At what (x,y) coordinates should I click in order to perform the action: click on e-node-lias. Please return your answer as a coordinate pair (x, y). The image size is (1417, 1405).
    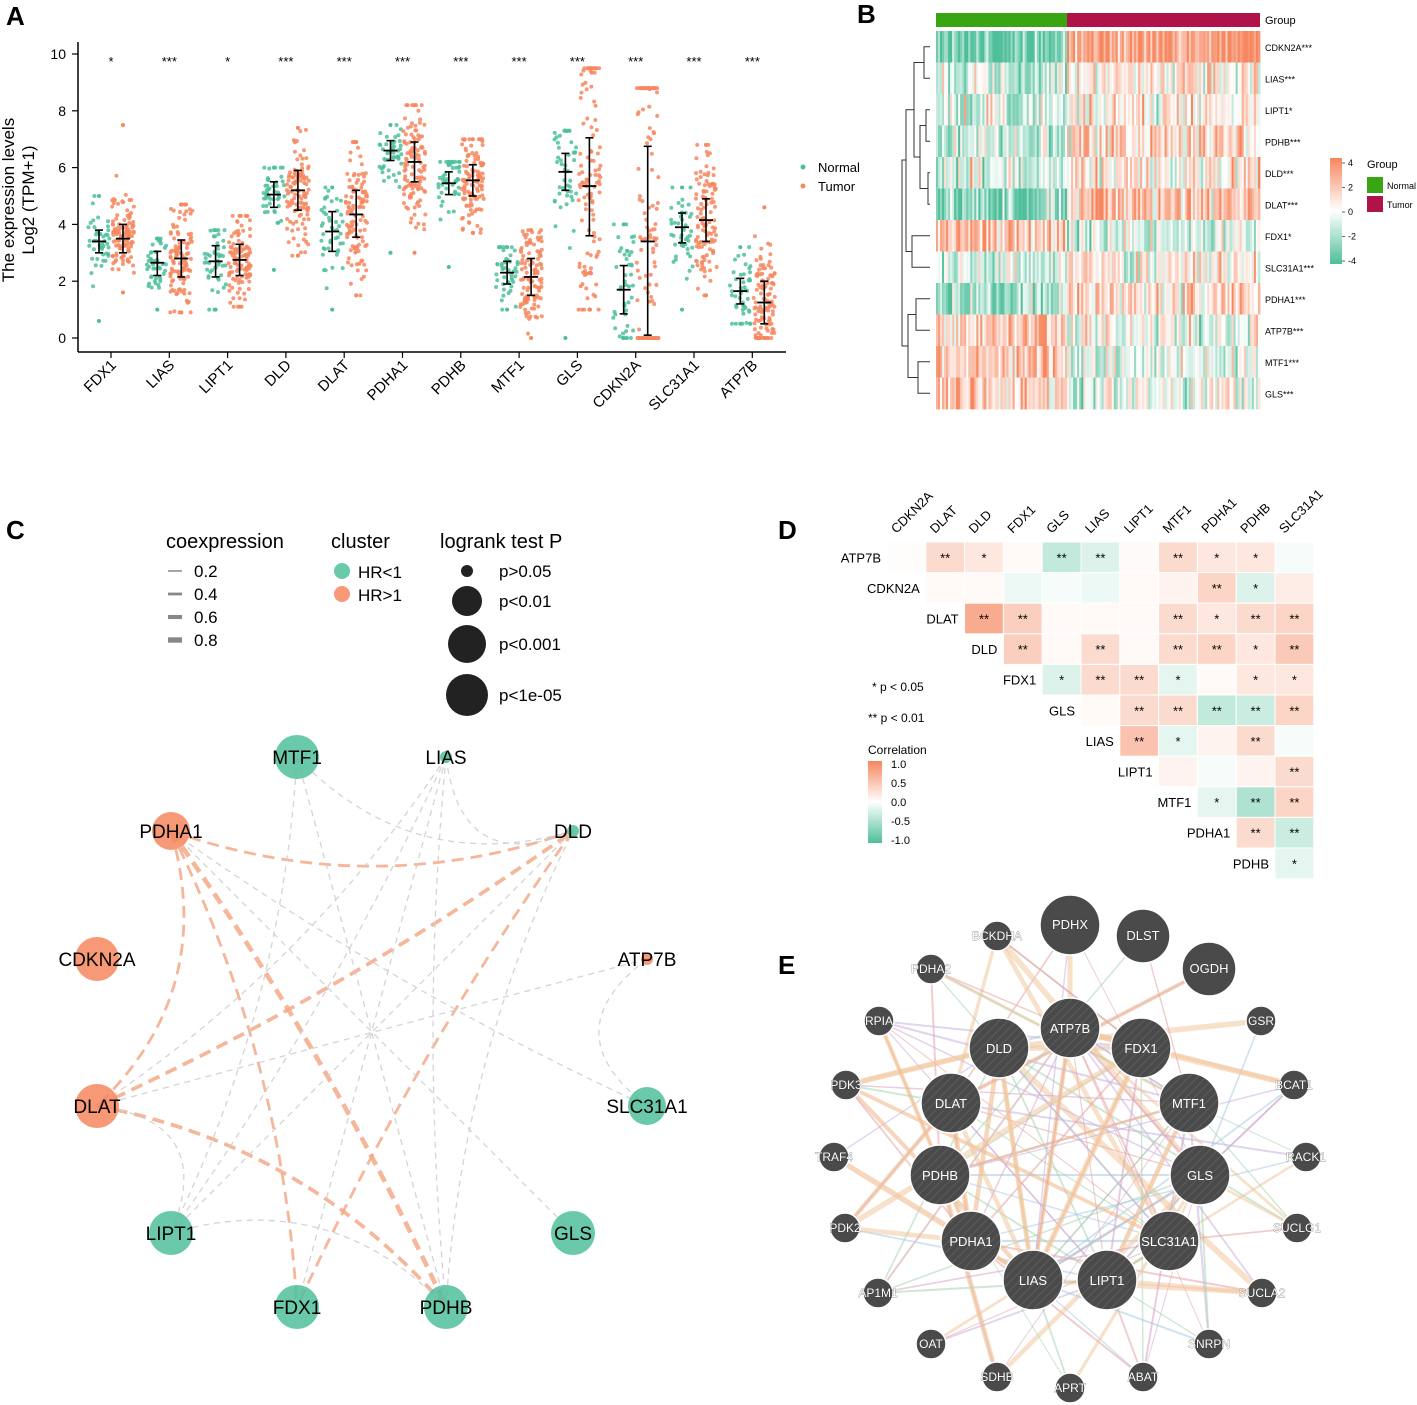
    Looking at the image, I should click on (1033, 1280).